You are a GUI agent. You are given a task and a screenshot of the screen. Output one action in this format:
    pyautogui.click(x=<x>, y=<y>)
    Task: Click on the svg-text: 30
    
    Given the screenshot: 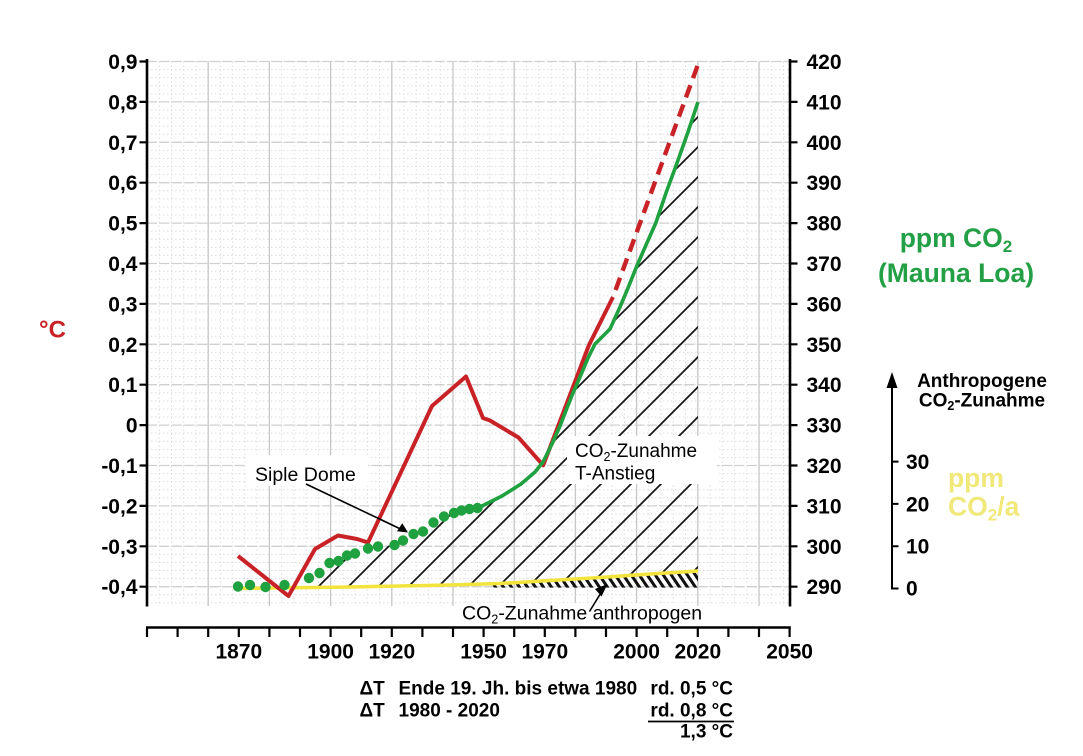 What is the action you would take?
    pyautogui.click(x=917, y=462)
    